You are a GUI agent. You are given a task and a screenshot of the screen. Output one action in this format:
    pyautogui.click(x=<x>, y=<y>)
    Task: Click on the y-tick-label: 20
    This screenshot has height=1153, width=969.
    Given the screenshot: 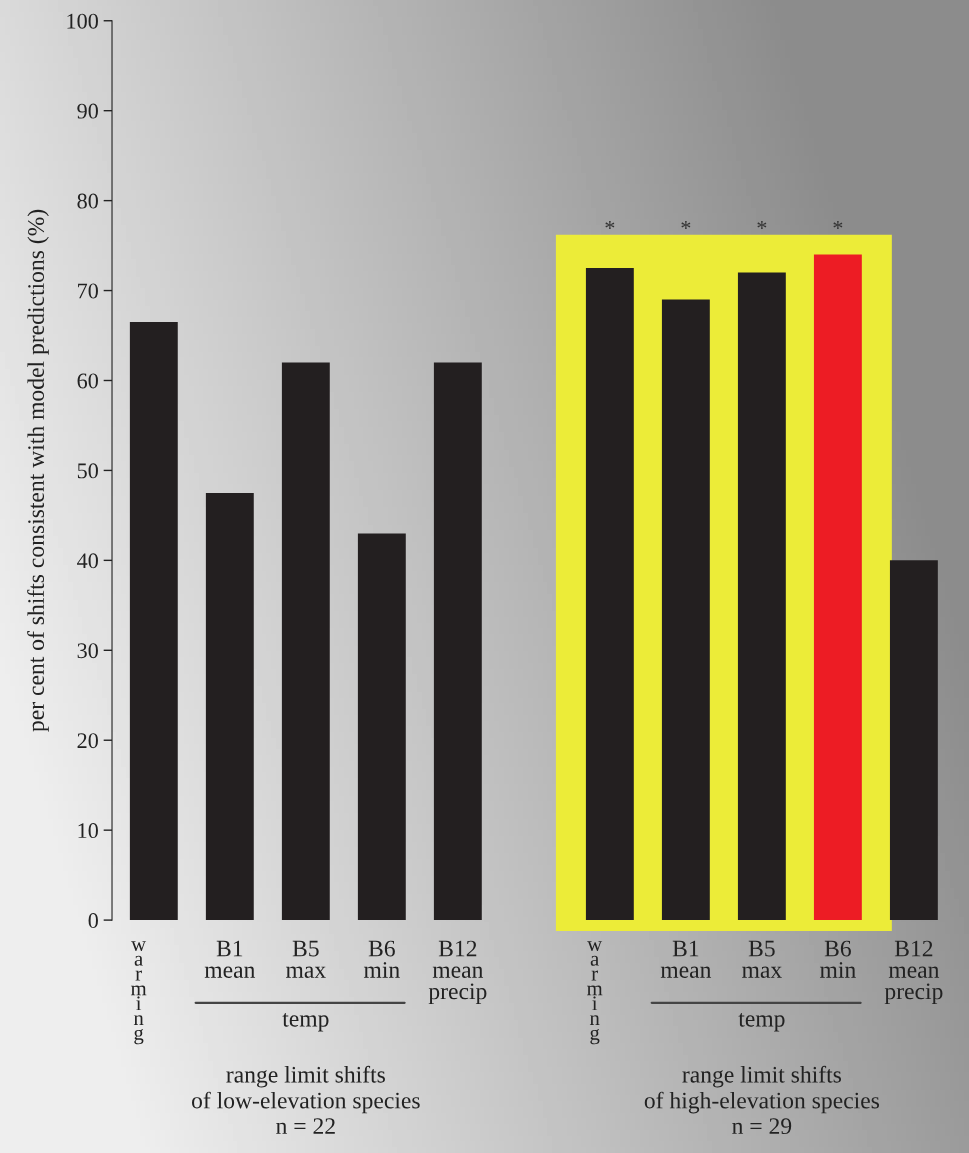 What is the action you would take?
    pyautogui.click(x=87, y=741)
    